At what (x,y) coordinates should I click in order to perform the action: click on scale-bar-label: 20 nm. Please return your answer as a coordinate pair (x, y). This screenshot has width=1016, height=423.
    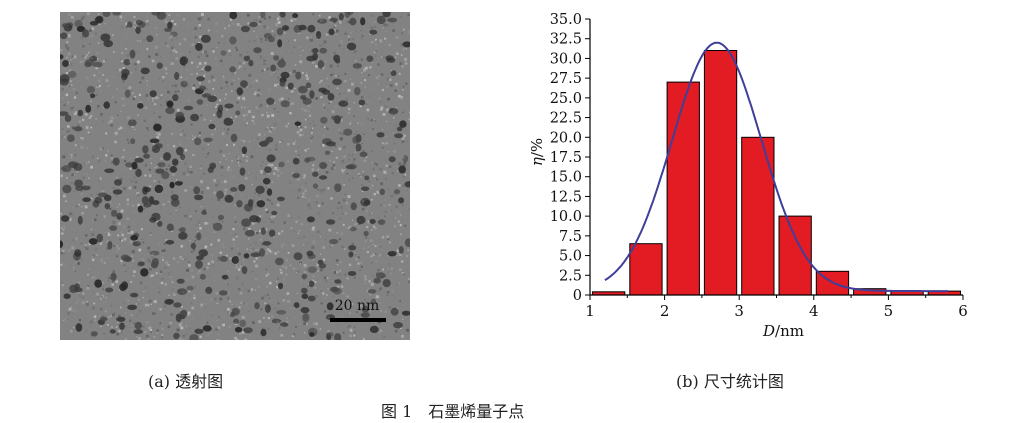
    Looking at the image, I should click on (357, 306).